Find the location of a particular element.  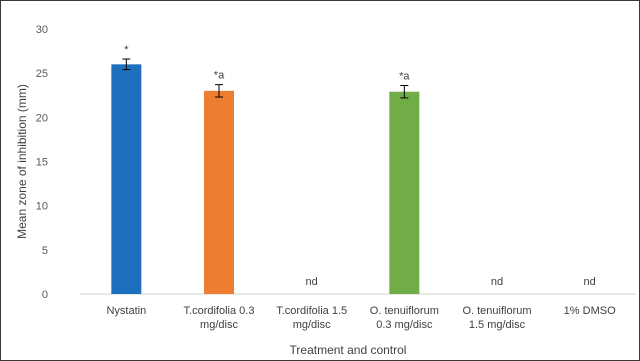

x-tick-label: 1% DMSO is located at coordinates (590, 311).